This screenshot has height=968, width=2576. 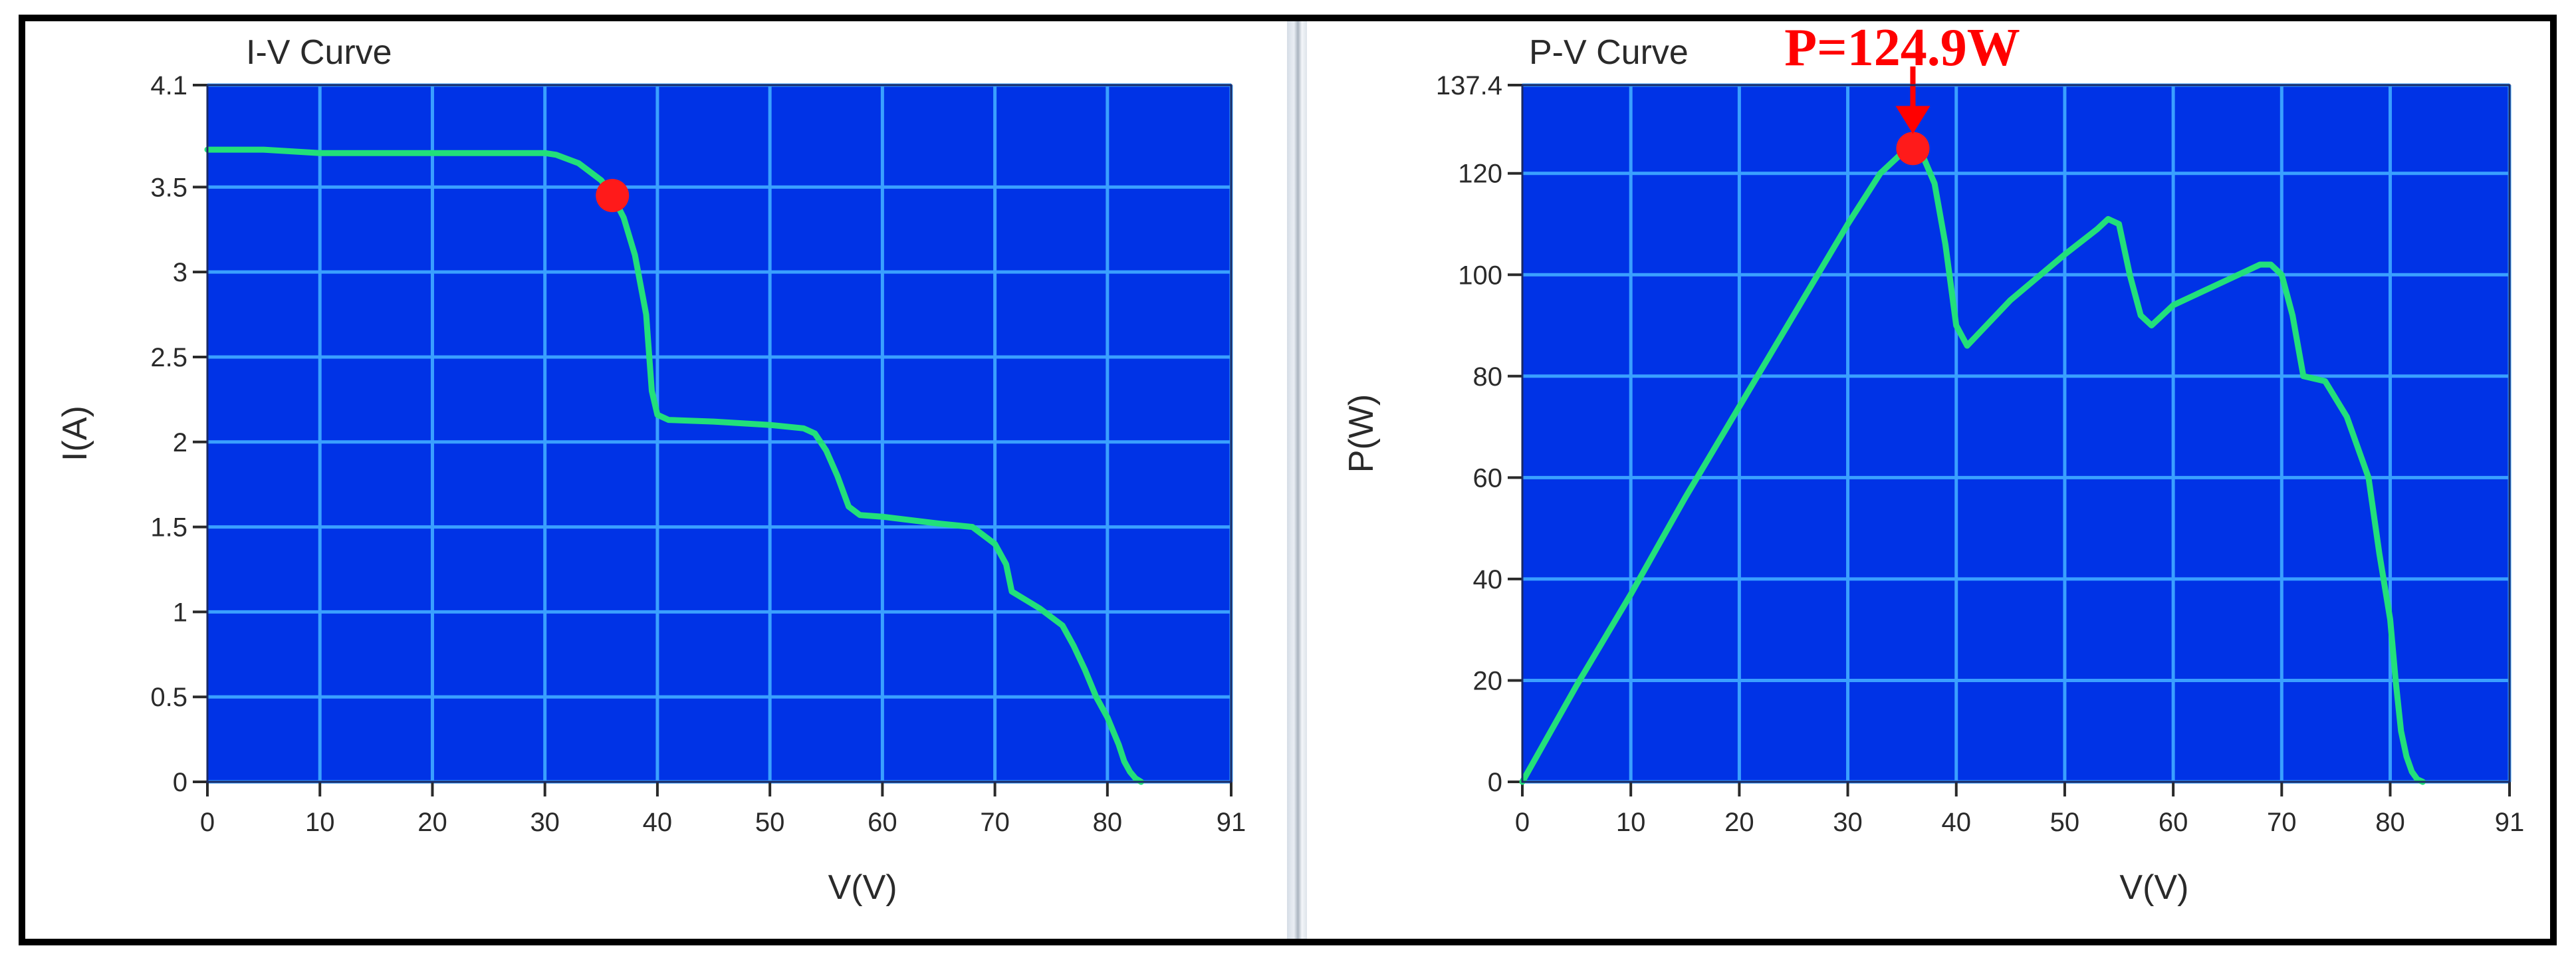 What do you see at coordinates (862, 887) in the screenshot?
I see `iv-x-axis-label: V(V)` at bounding box center [862, 887].